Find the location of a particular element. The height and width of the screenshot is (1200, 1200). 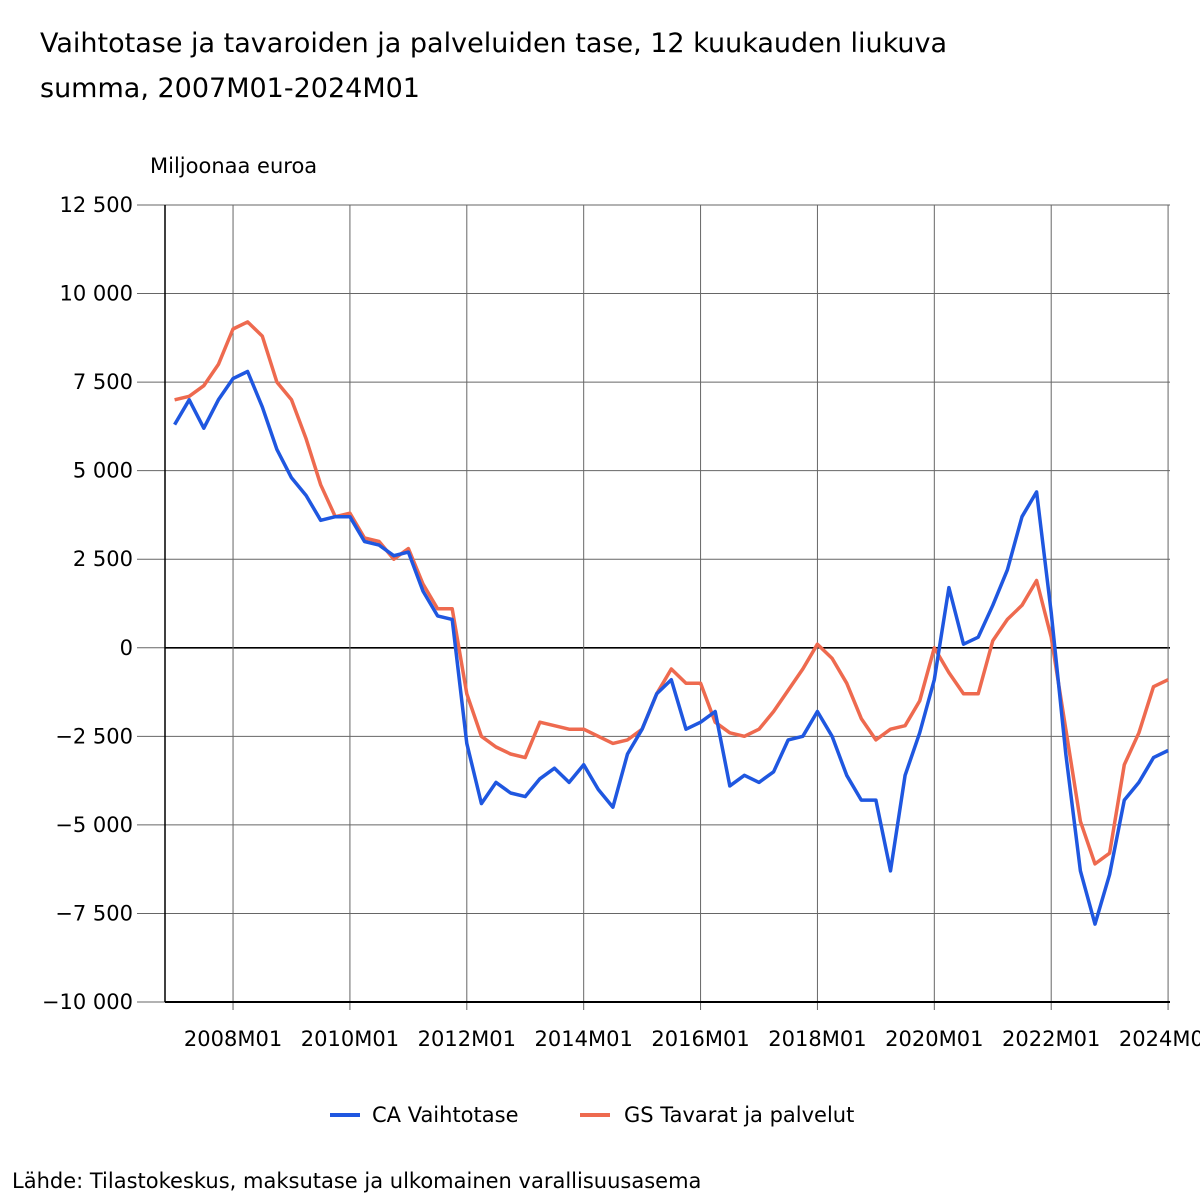

y-tick-label: 0 is located at coordinates (126, 648).